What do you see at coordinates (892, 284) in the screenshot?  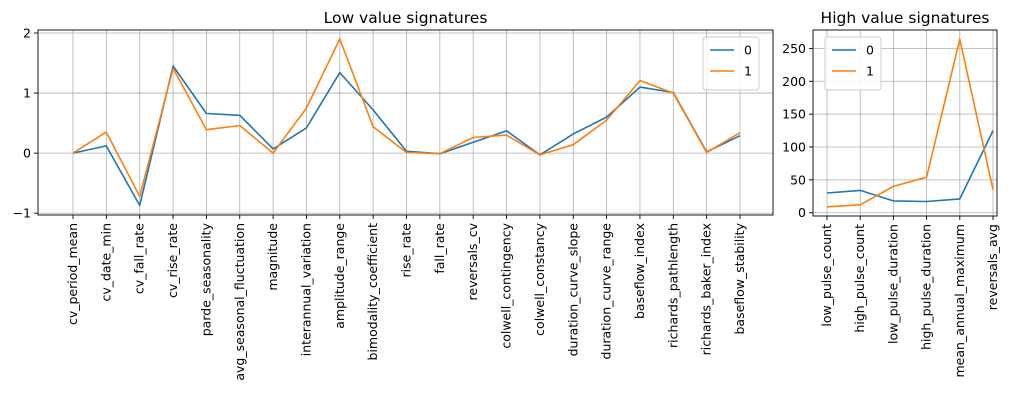 I see `x-tick-label-low-pulse-duration: low_pulse_duration` at bounding box center [892, 284].